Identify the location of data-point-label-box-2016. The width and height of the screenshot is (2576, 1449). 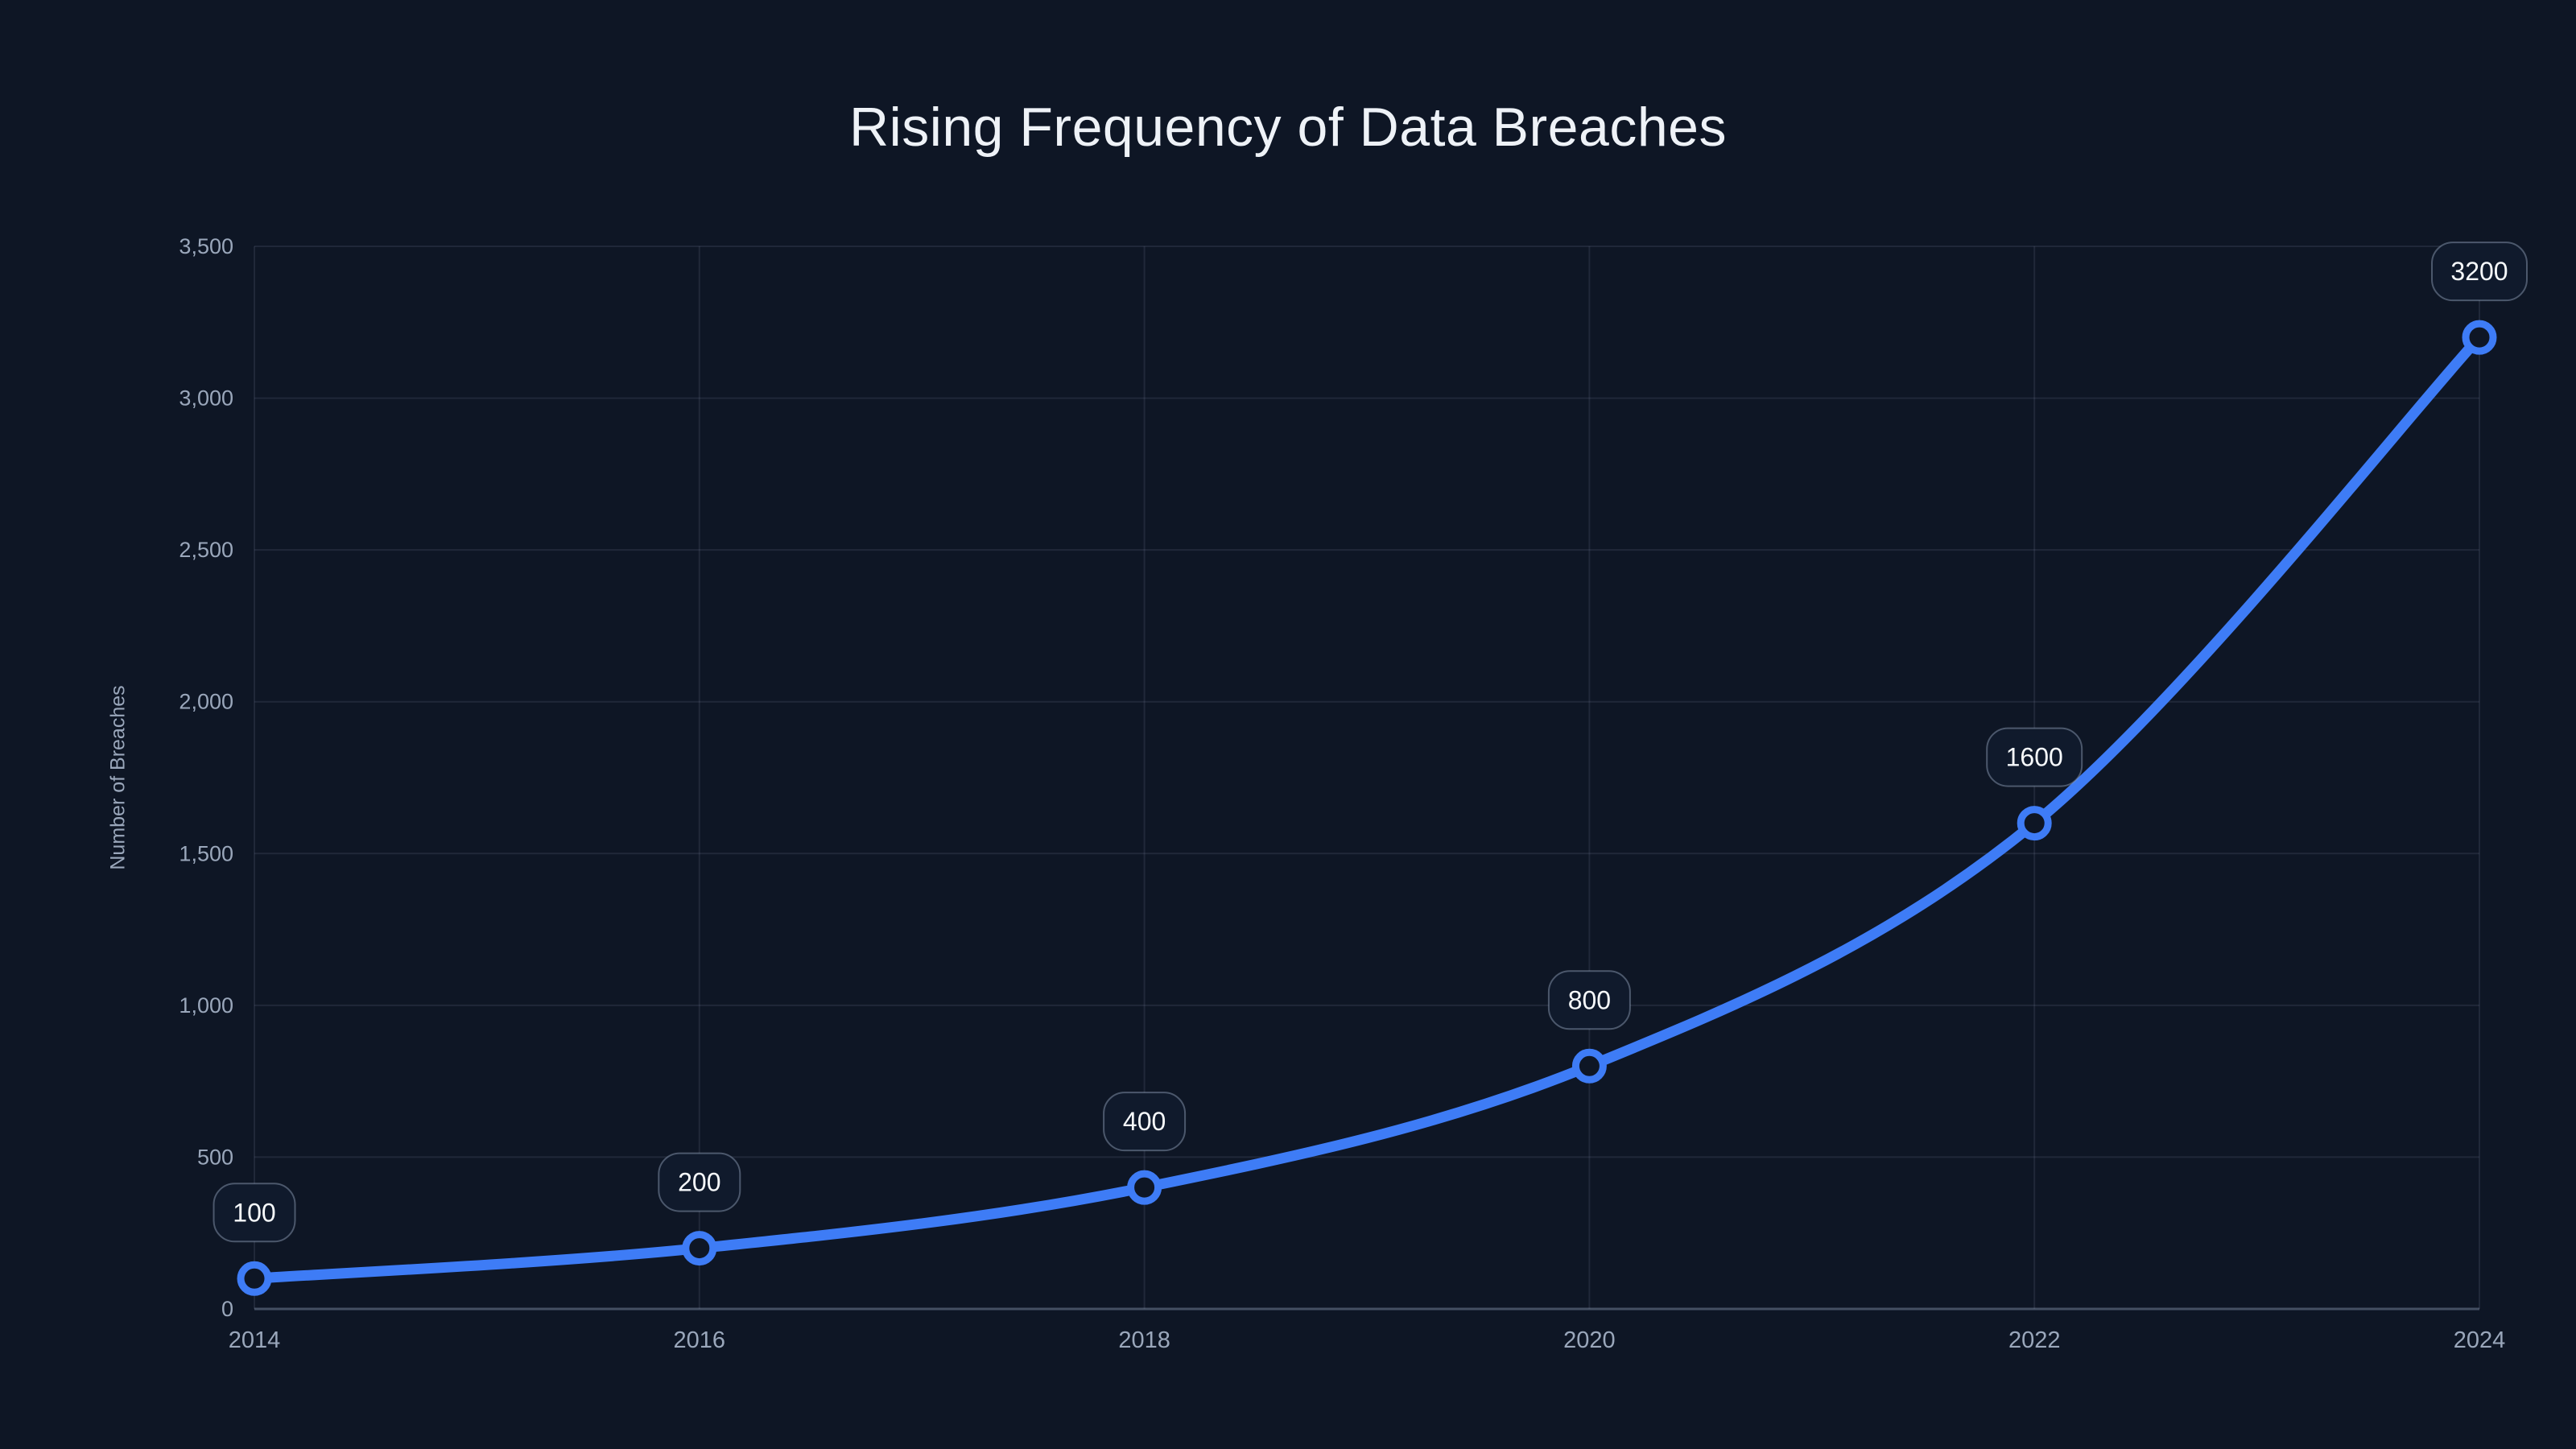
(699, 1182).